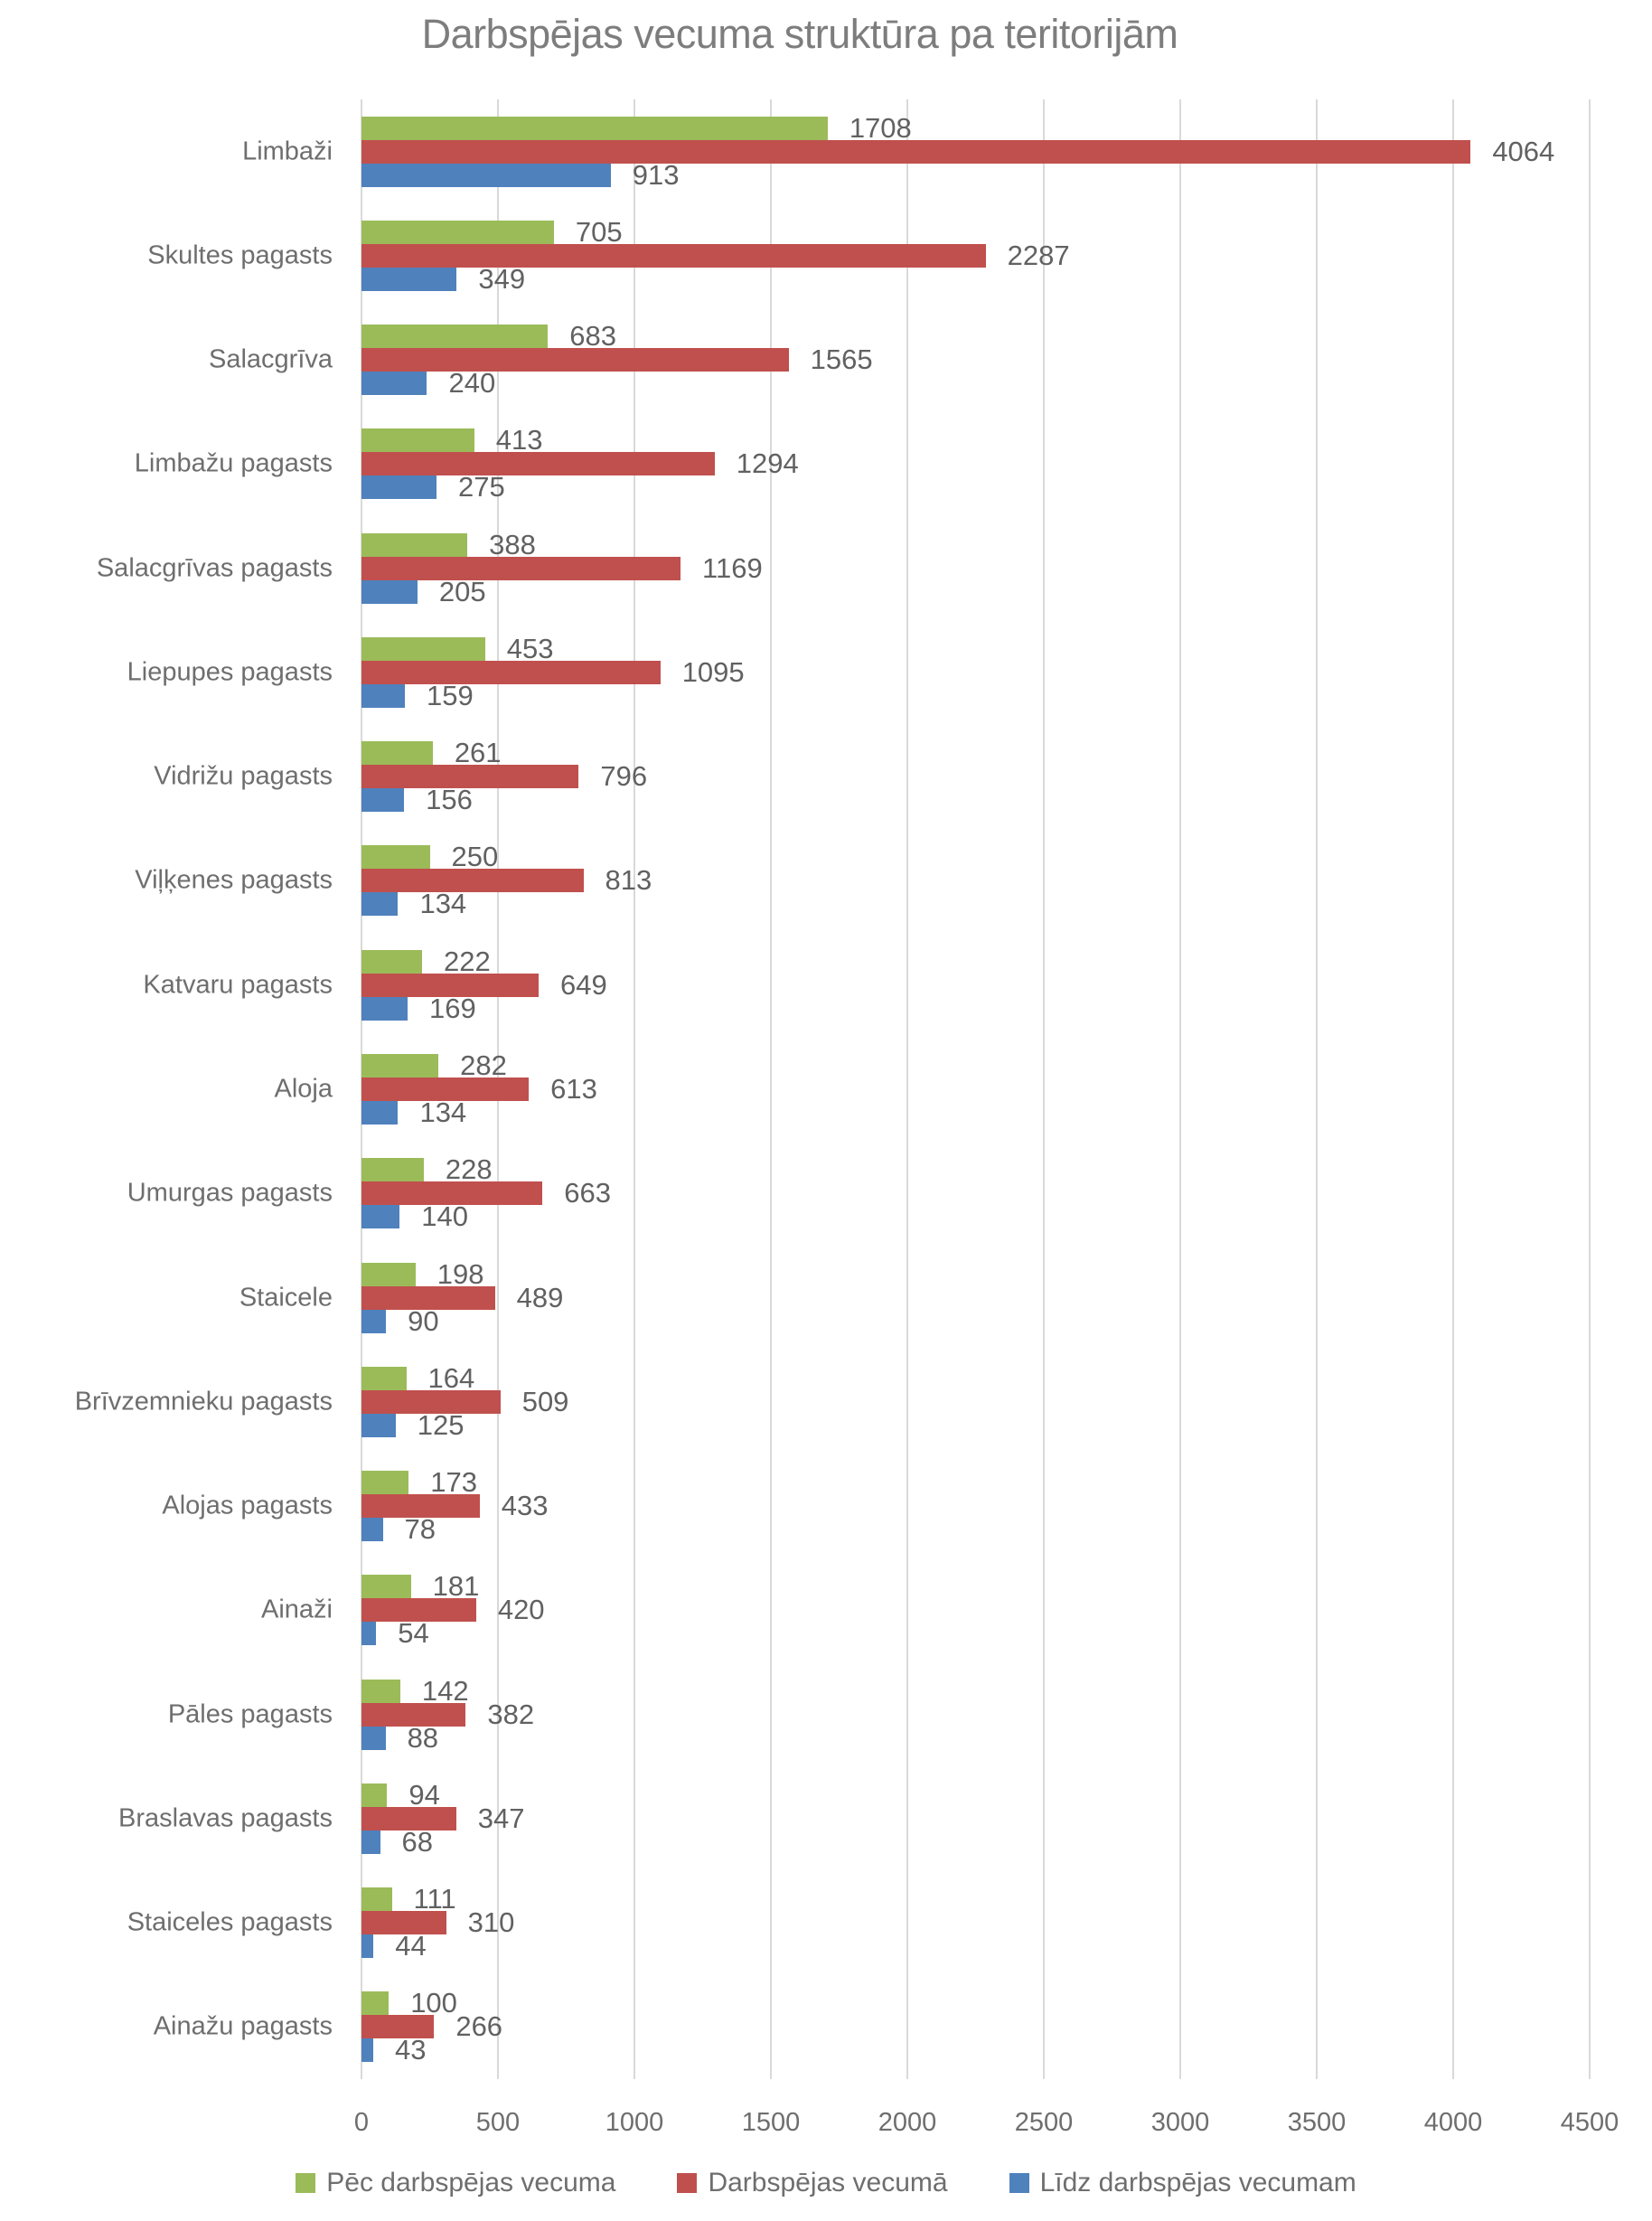 The height and width of the screenshot is (2221, 1652). What do you see at coordinates (238, 985) in the screenshot?
I see `category-label: Katvaru pagasts` at bounding box center [238, 985].